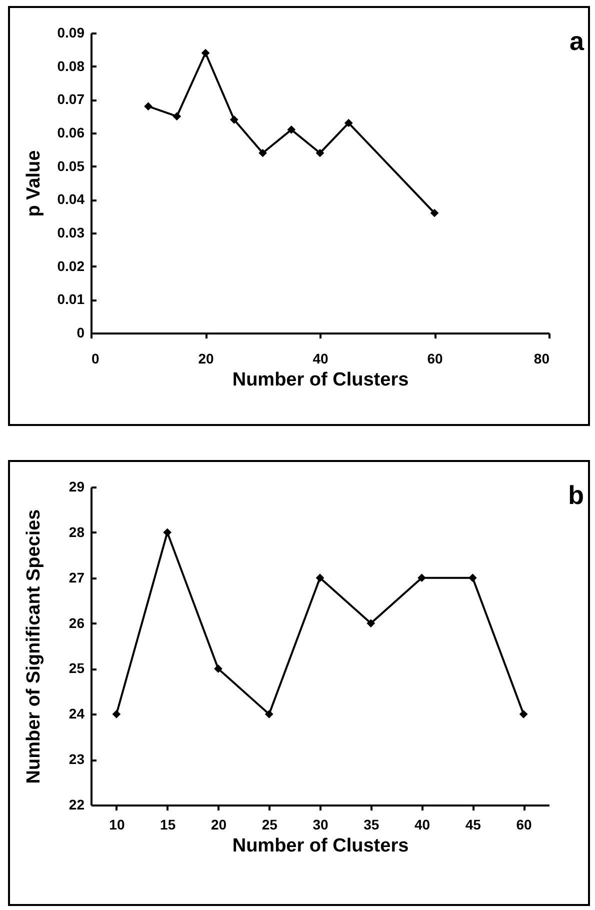 The image size is (595, 910). I want to click on y-tick-label: 28, so click(76, 532).